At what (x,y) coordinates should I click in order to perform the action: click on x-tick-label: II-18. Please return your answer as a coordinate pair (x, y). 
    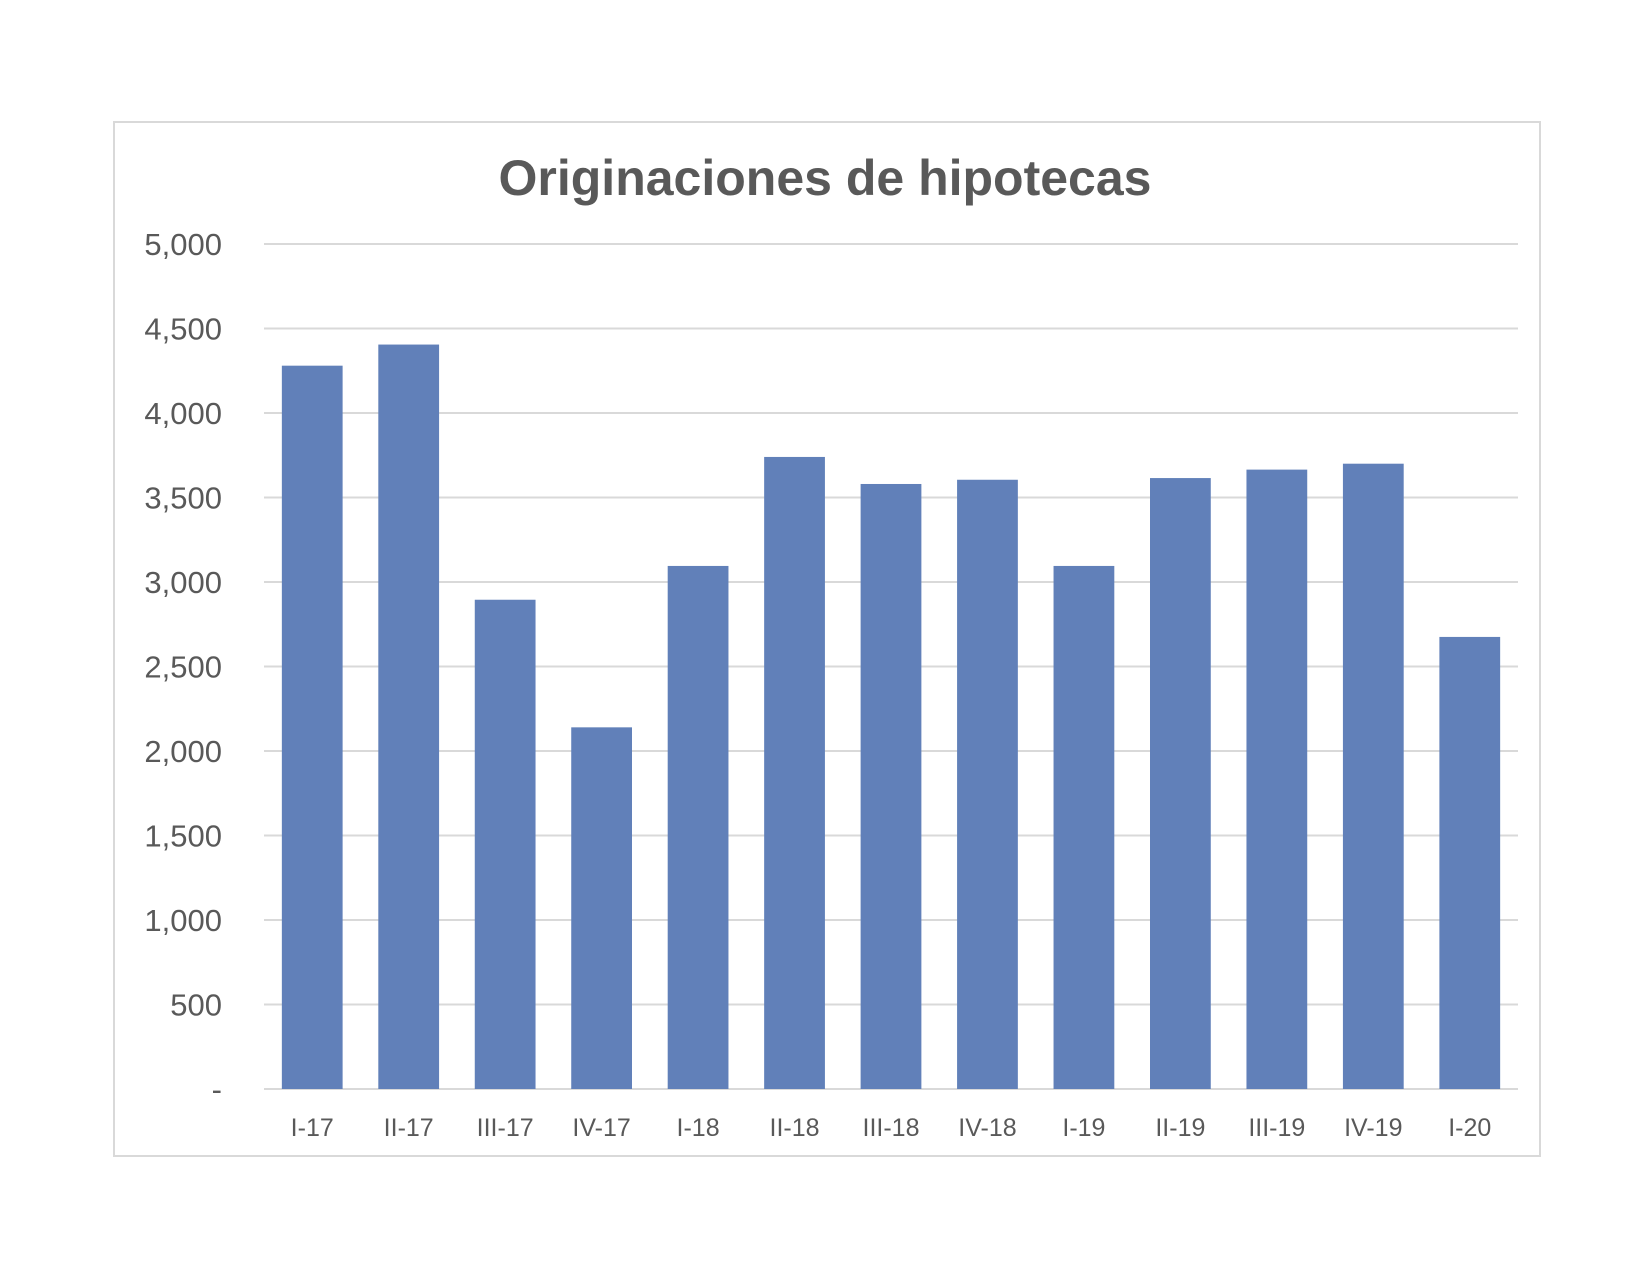
    Looking at the image, I should click on (795, 1128).